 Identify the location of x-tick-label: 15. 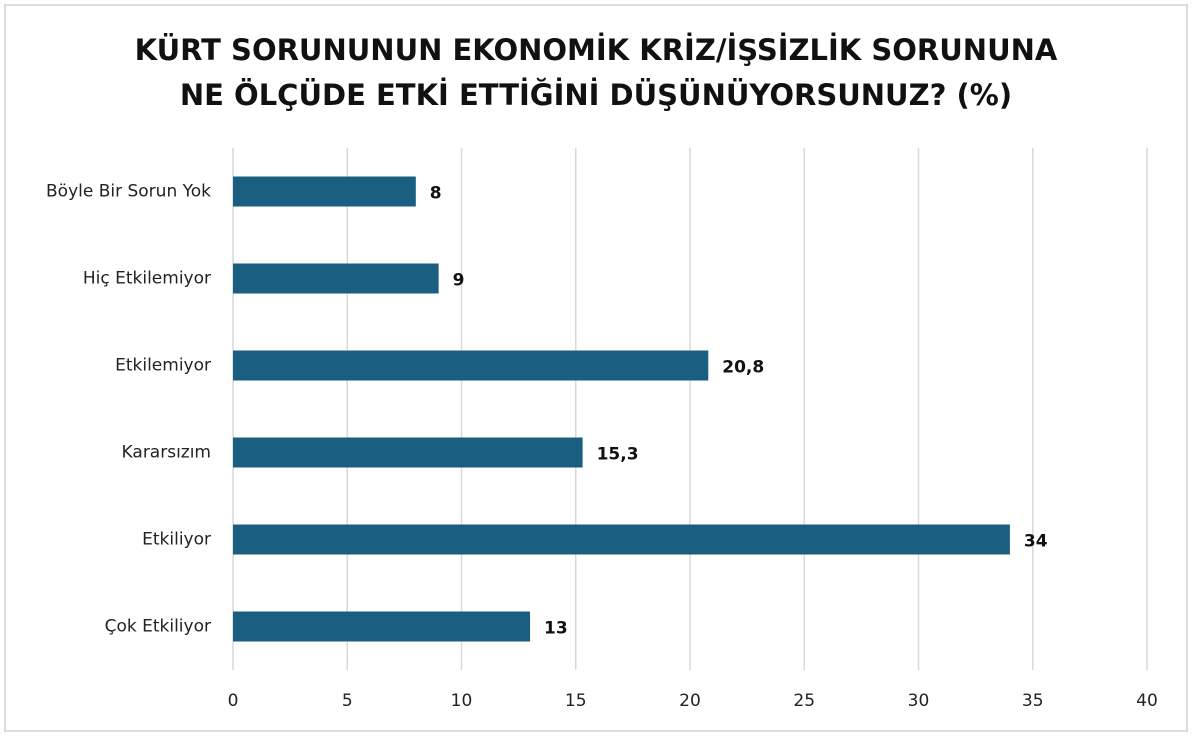
(576, 701).